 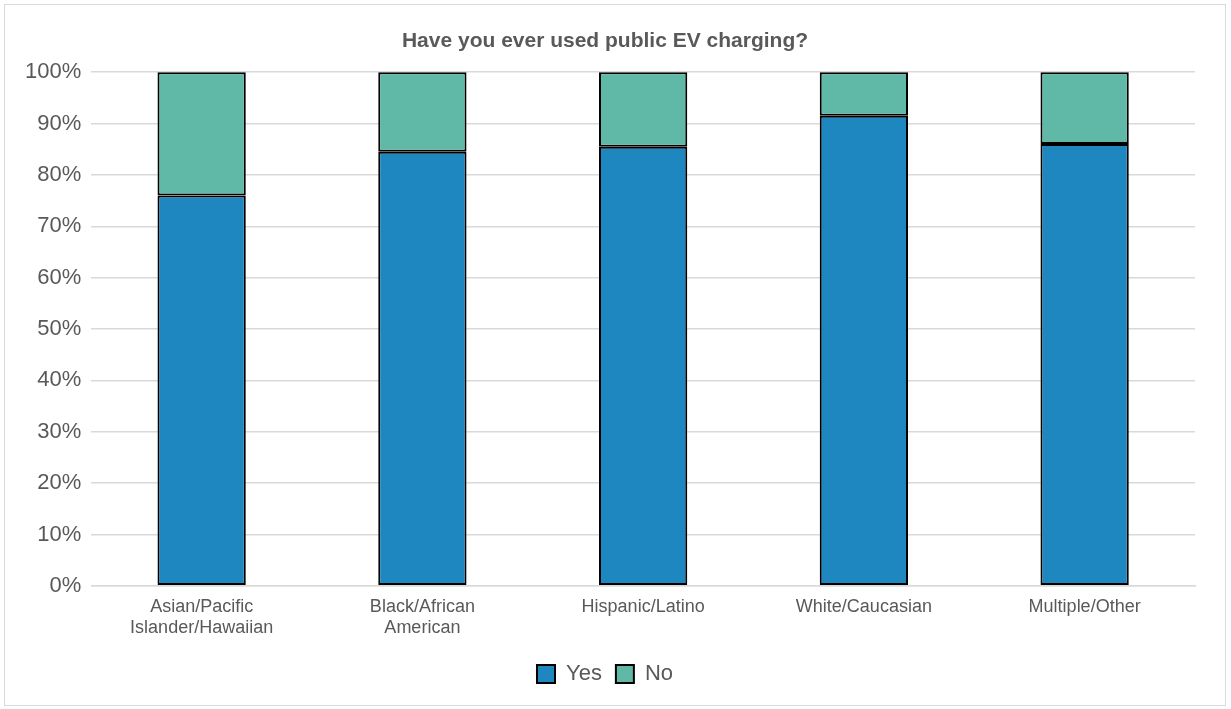 What do you see at coordinates (59, 430) in the screenshot?
I see `y-tick-label: 30%` at bounding box center [59, 430].